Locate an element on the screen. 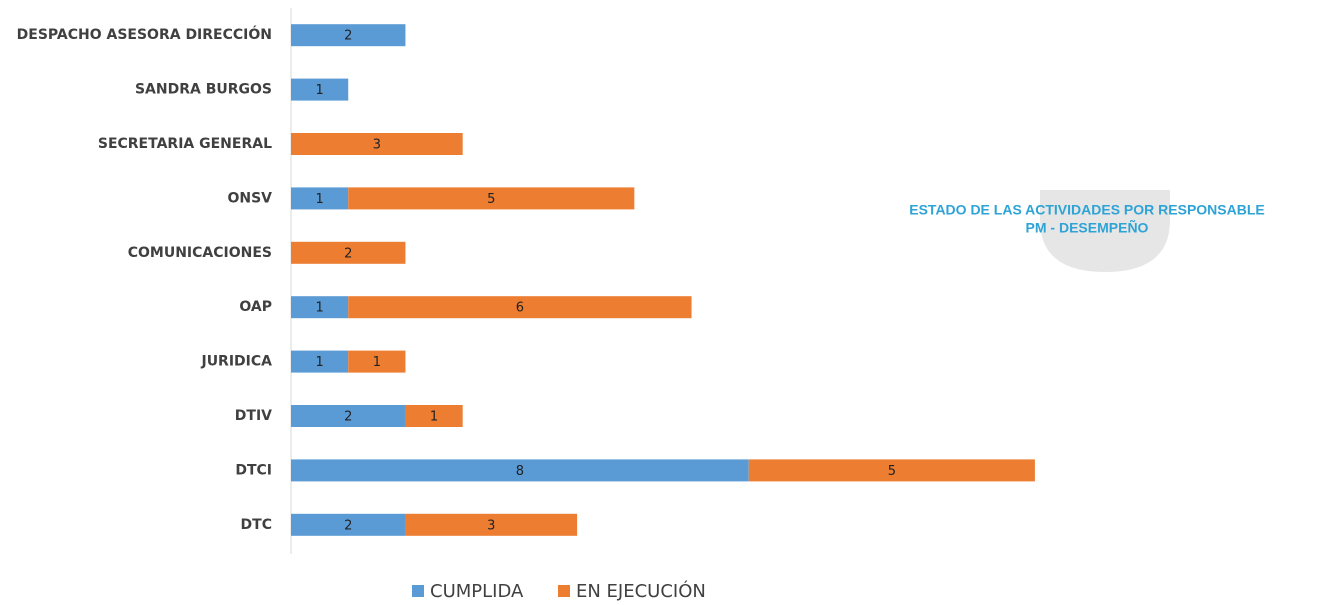 The width and height of the screenshot is (1325, 605). legend-label: CUMPLIDA is located at coordinates (477, 591).